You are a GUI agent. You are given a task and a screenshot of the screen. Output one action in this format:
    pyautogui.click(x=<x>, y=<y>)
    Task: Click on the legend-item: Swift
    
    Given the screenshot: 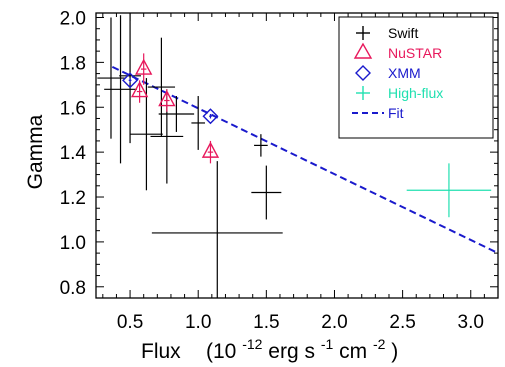 What is the action you would take?
    pyautogui.click(x=387, y=33)
    